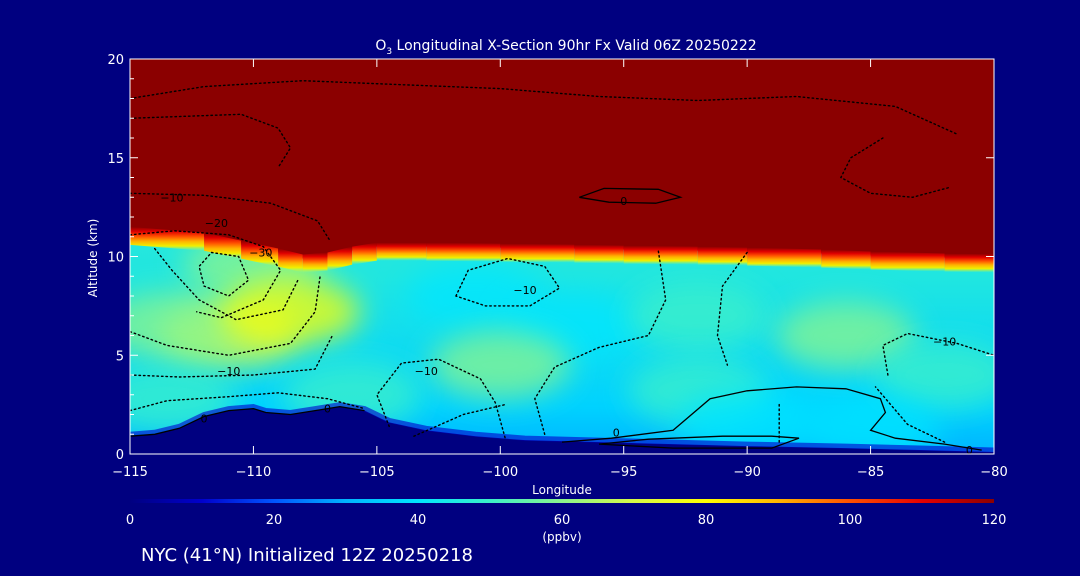  Describe the element at coordinates (115, 159) in the screenshot. I see `y-tick-label: 15` at that location.